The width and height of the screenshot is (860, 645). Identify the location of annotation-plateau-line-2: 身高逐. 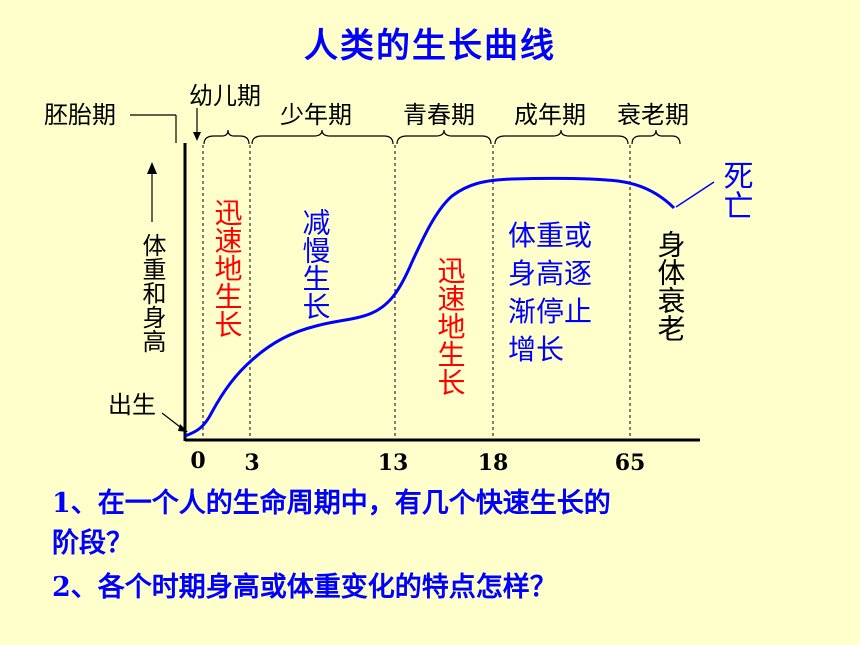
(550, 273).